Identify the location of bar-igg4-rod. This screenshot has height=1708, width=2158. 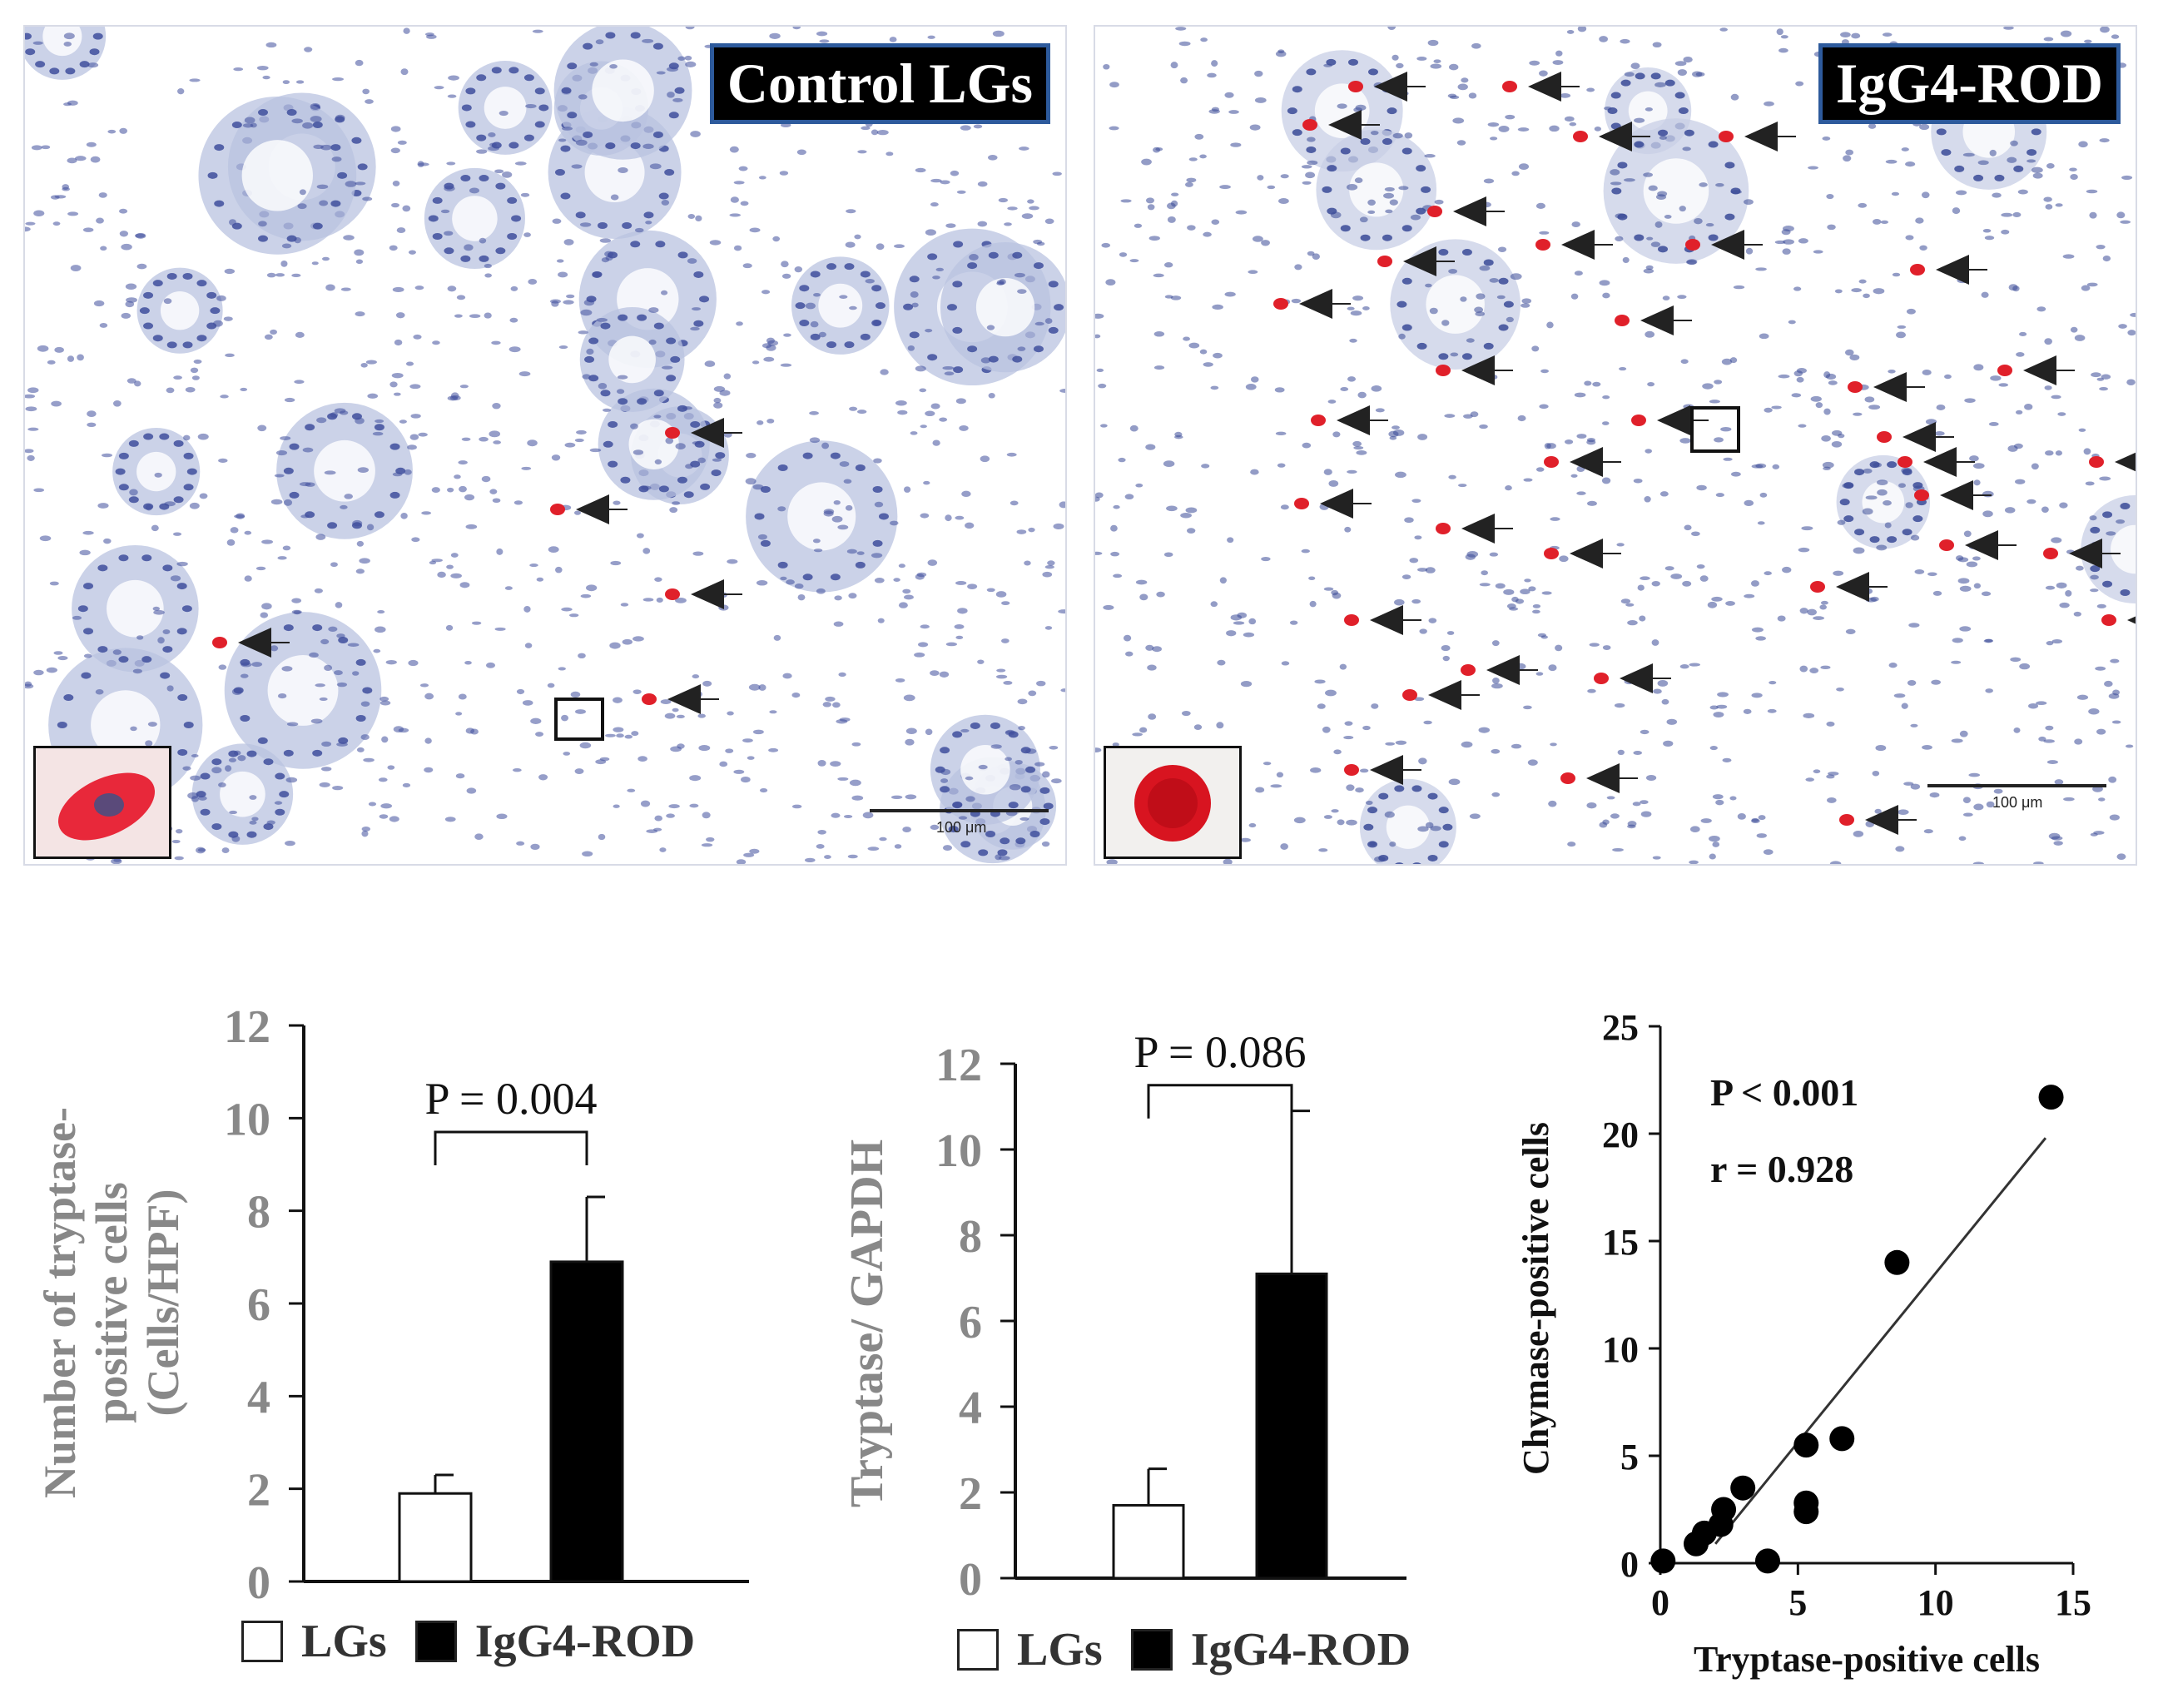
(586, 1421).